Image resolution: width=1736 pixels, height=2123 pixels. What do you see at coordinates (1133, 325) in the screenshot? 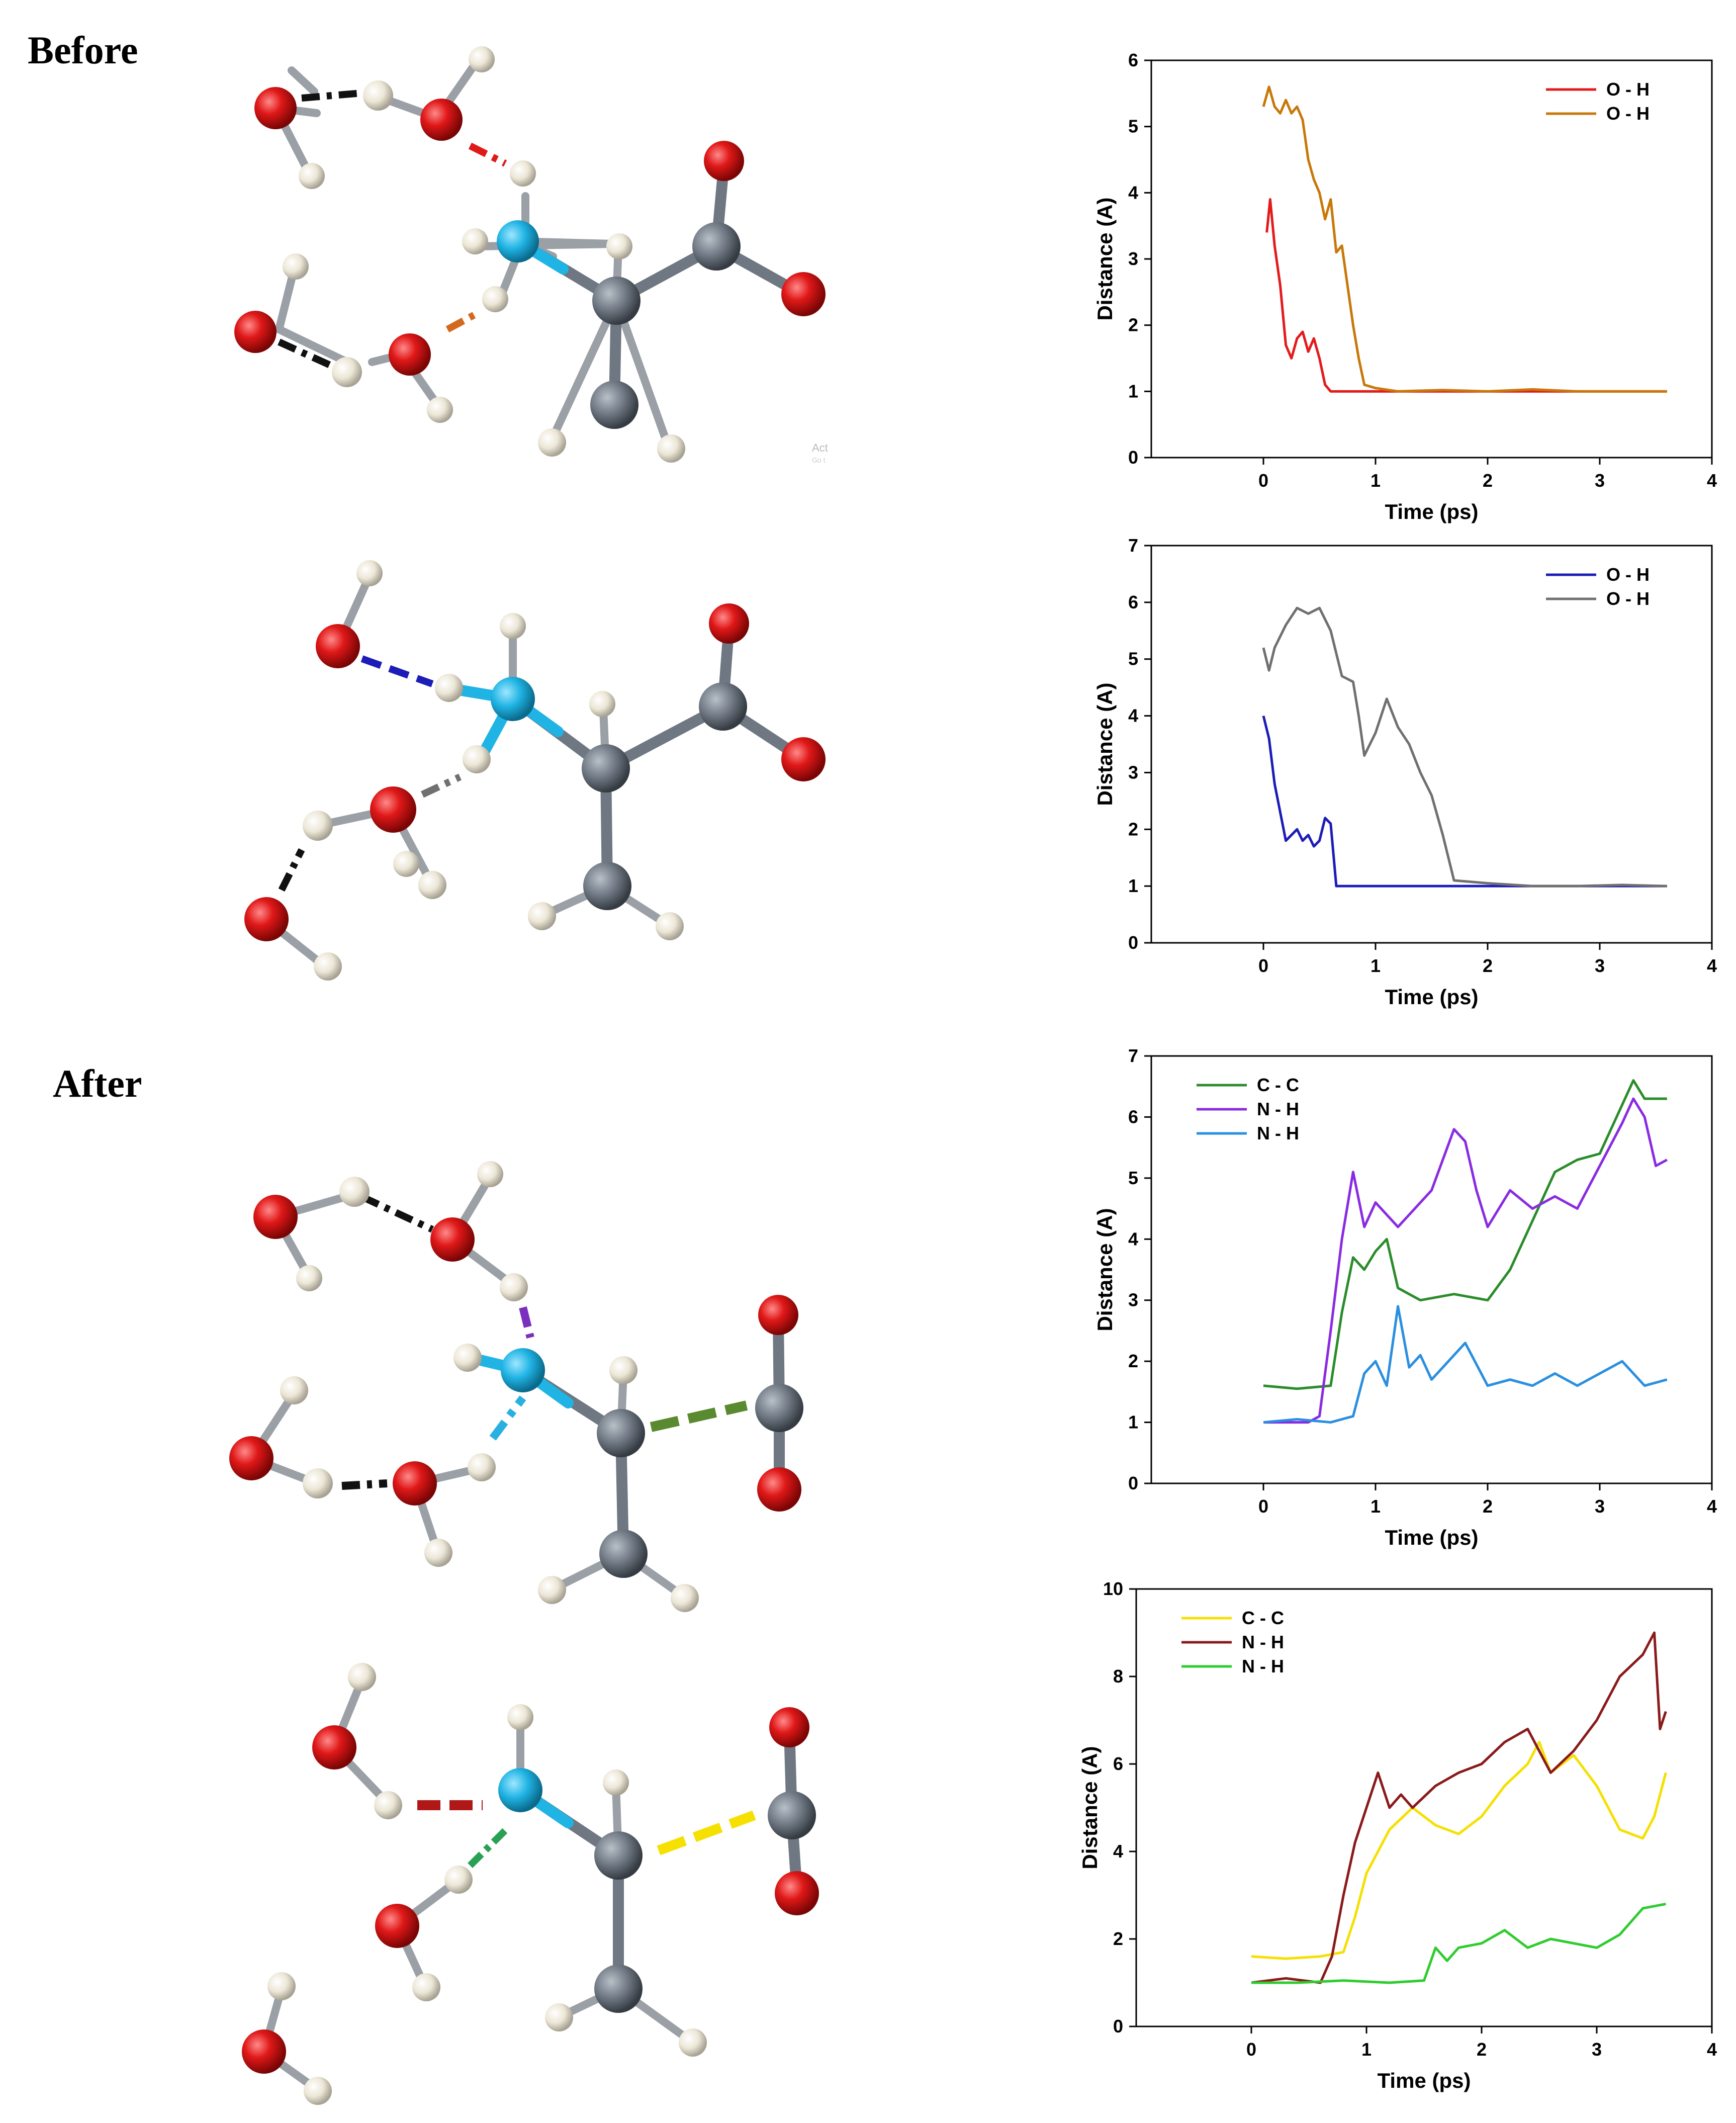
I see `chart-1-y-tick-label: 2` at bounding box center [1133, 325].